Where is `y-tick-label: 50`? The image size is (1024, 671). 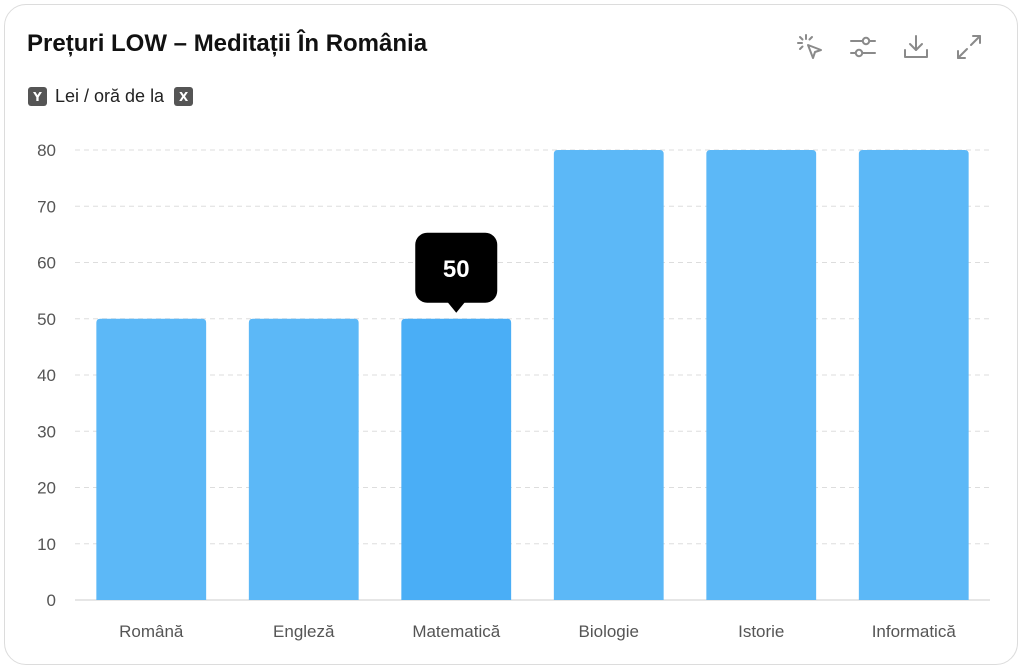
y-tick-label: 50 is located at coordinates (46, 319).